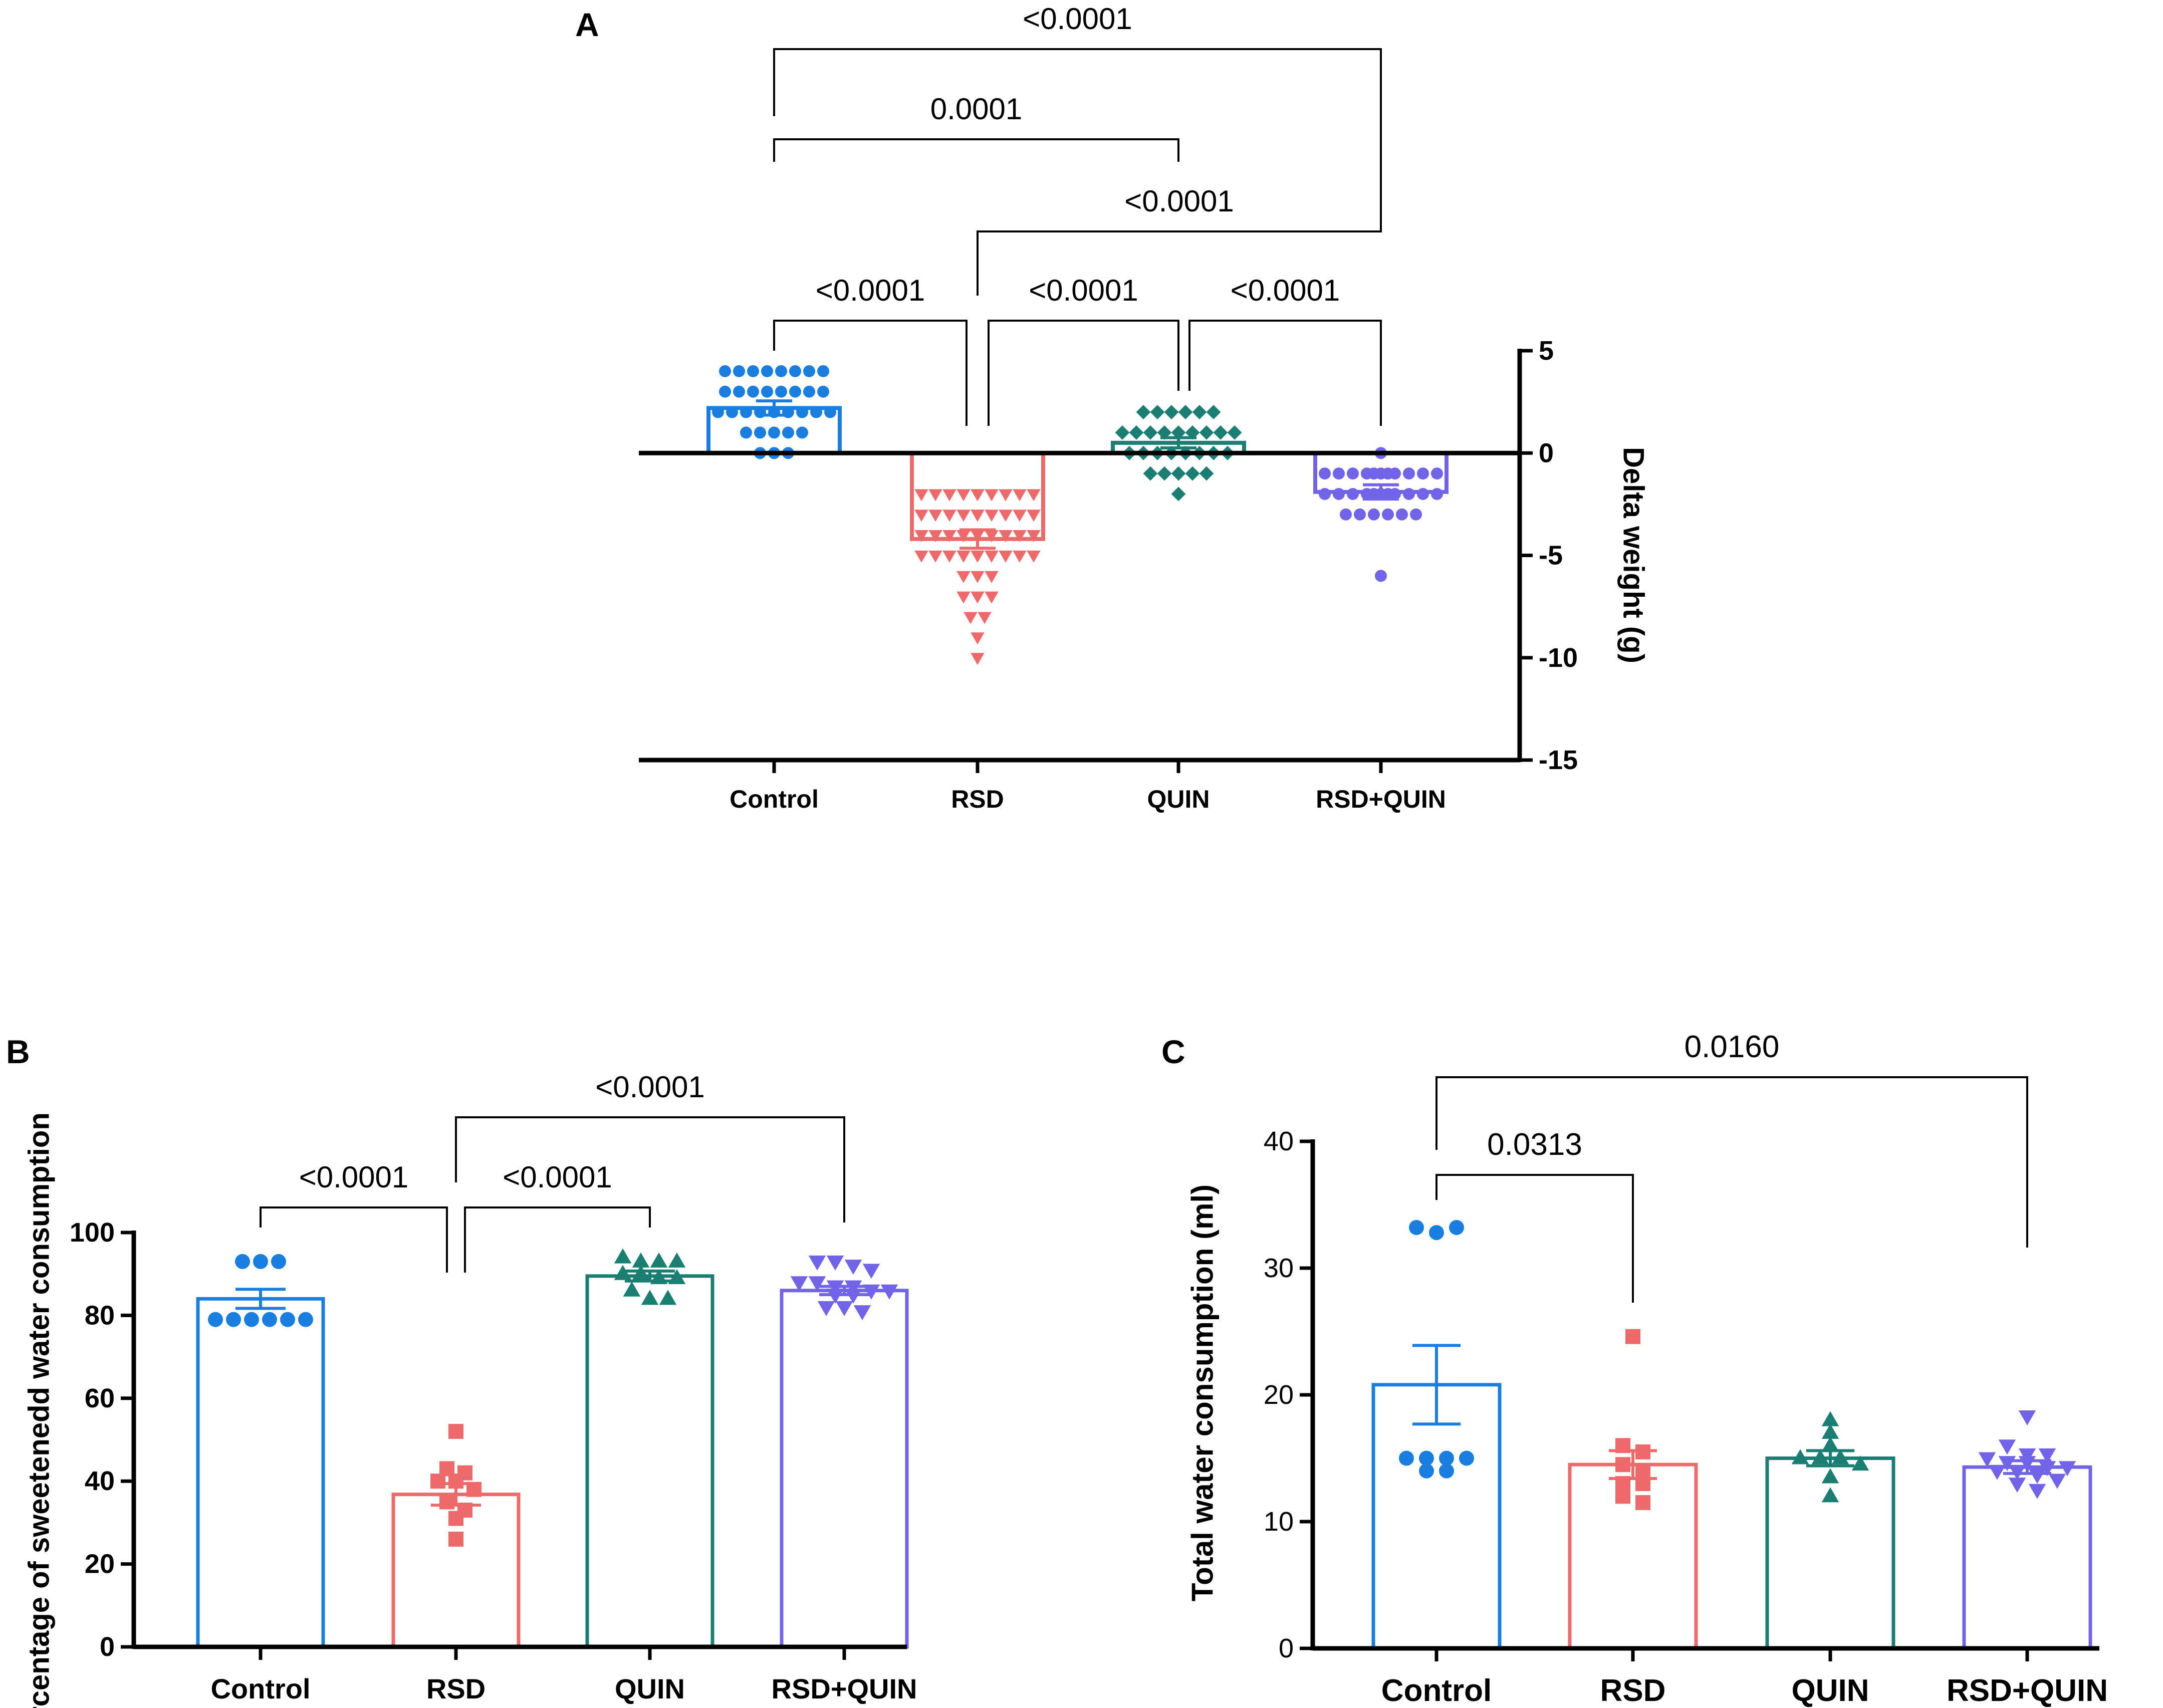 The image size is (2163, 1708). Describe the element at coordinates (1203, 1392) in the screenshot. I see `c-ylabel: Total water consumption (ml)` at that location.